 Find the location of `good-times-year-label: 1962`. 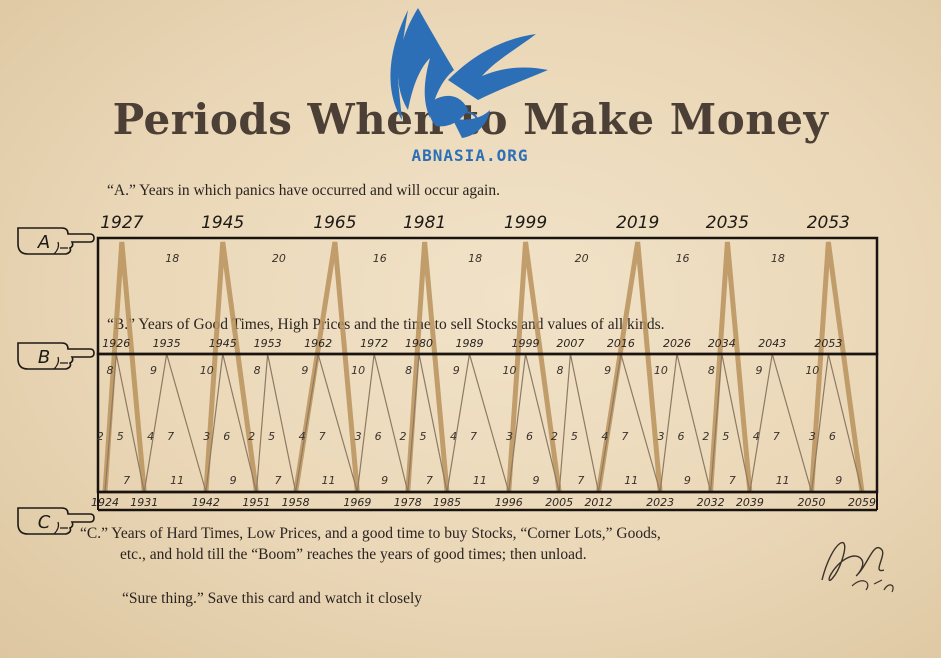

good-times-year-label: 1962 is located at coordinates (318, 343).